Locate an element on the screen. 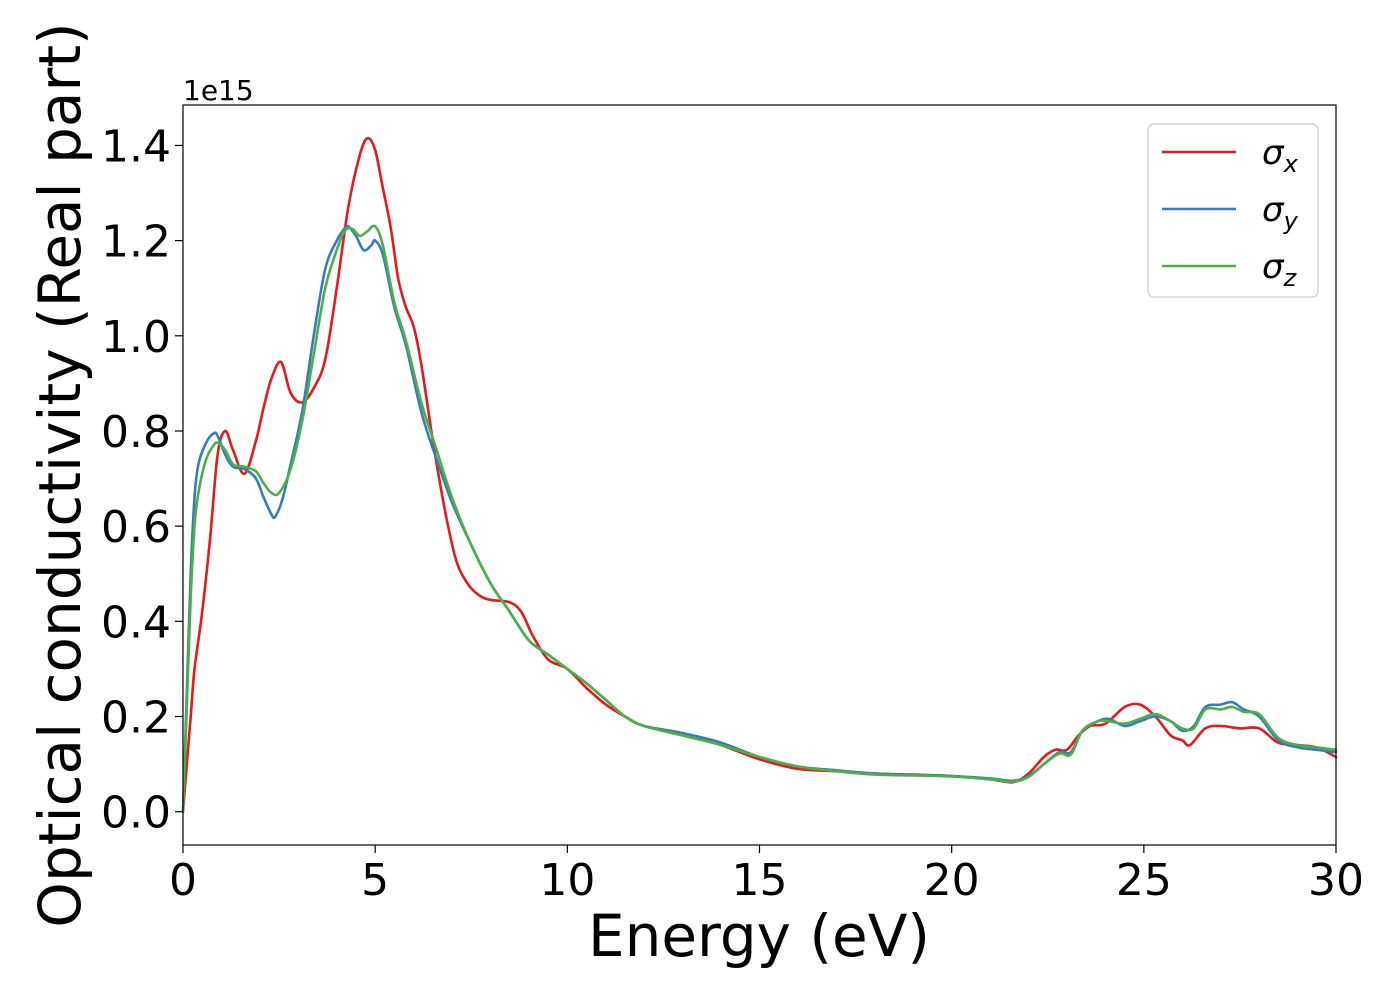 The image size is (1400, 1000). x-tick-label: 30 is located at coordinates (1336, 880).